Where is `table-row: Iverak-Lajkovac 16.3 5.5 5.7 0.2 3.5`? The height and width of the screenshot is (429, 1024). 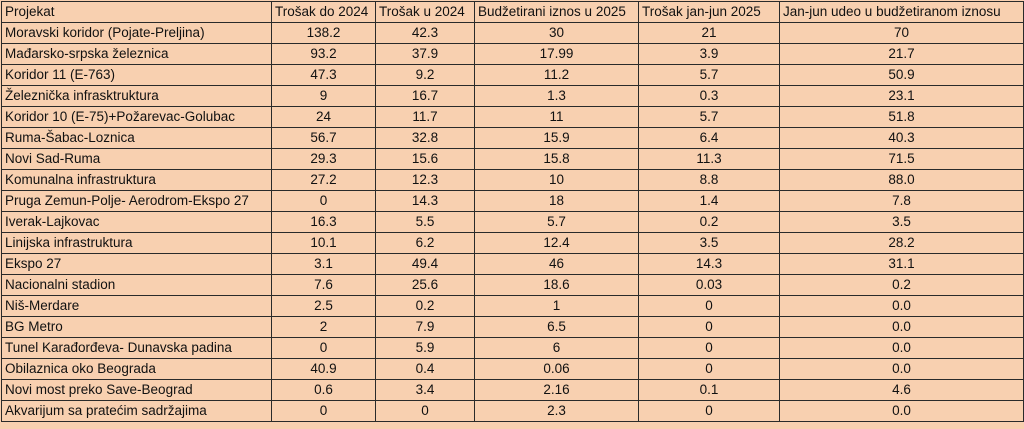 table-row: Iverak-Lajkovac 16.3 5.5 5.7 0.2 3.5 is located at coordinates (512, 222).